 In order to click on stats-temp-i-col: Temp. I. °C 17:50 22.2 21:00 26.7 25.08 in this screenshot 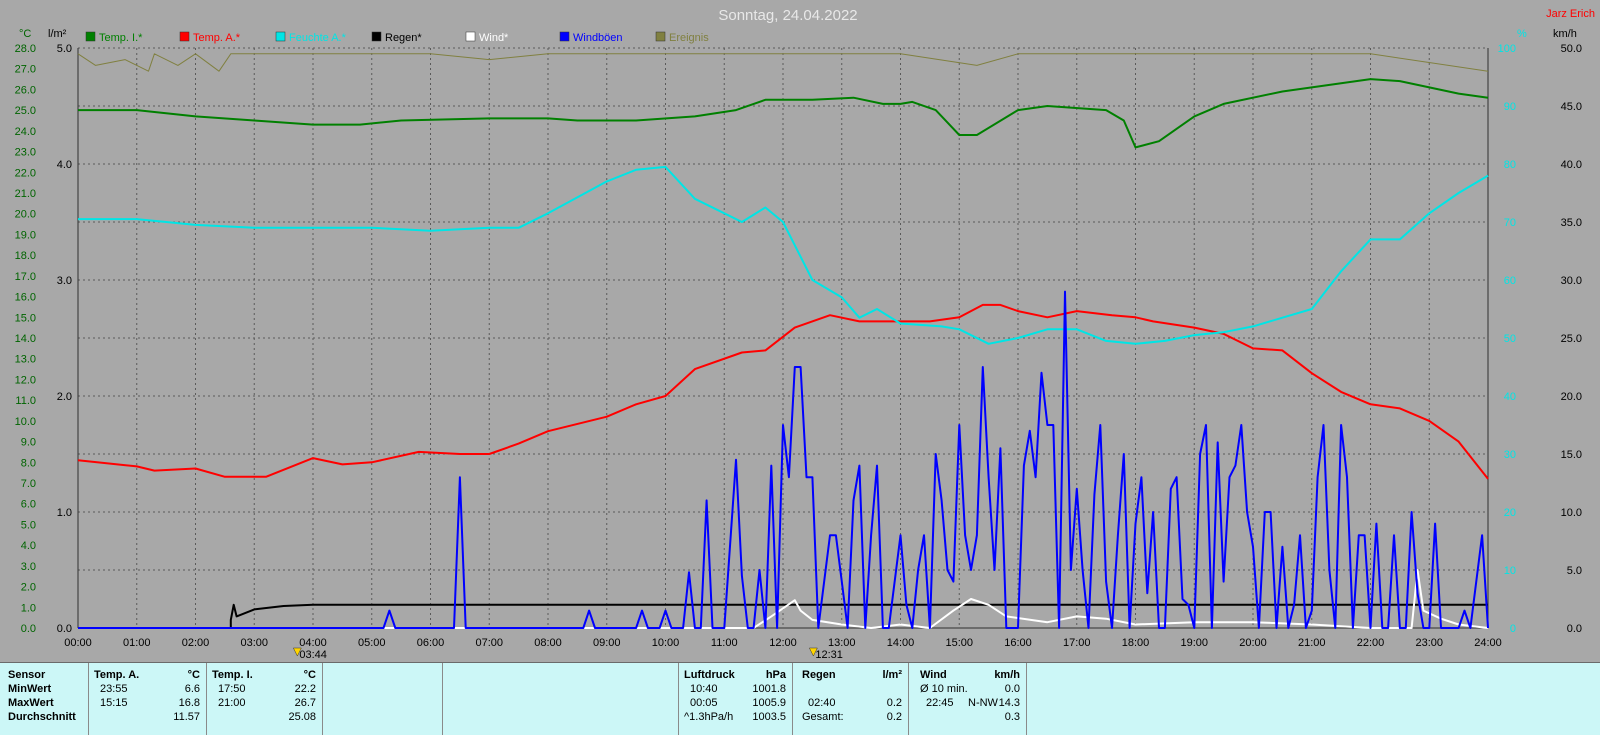, I will do `click(264, 699)`.